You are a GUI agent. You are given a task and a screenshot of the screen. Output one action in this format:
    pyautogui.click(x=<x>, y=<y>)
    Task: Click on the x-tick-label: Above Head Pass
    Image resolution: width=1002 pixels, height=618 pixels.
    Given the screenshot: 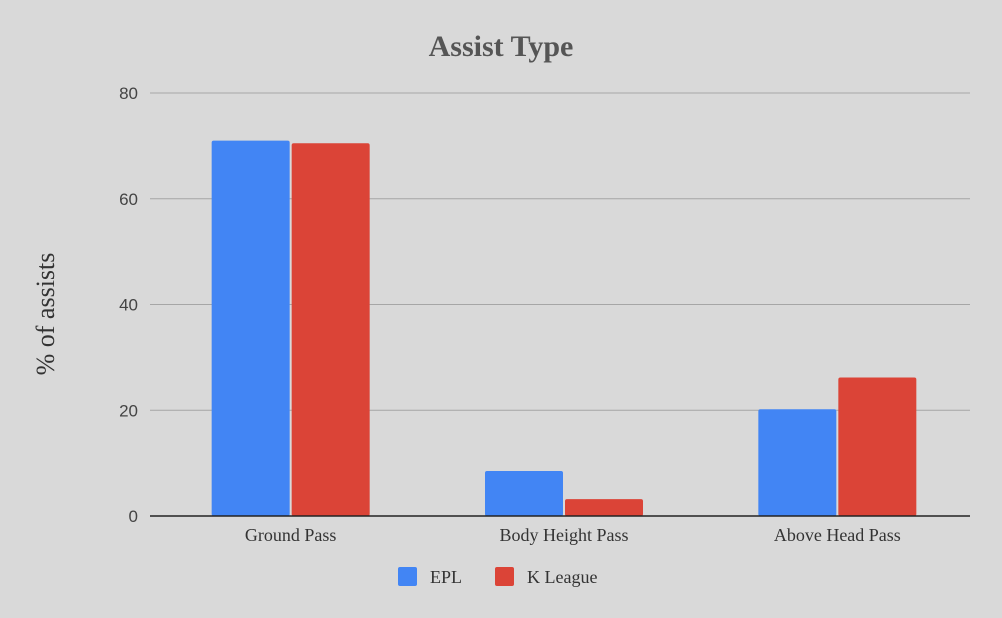 What is the action you would take?
    pyautogui.click(x=837, y=535)
    